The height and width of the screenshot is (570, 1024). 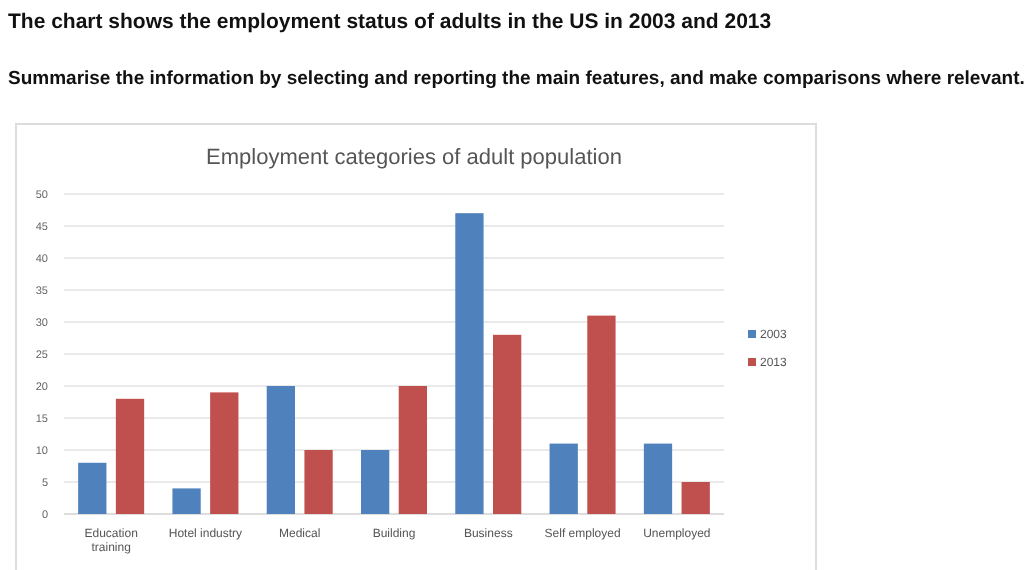 I want to click on text: Summarise the information by selecting and reporting the main features, and make comparisons where relevant., so click(x=516, y=79).